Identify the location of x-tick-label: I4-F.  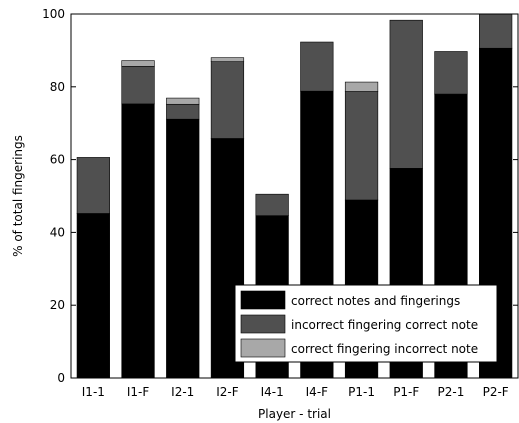
(317, 392).